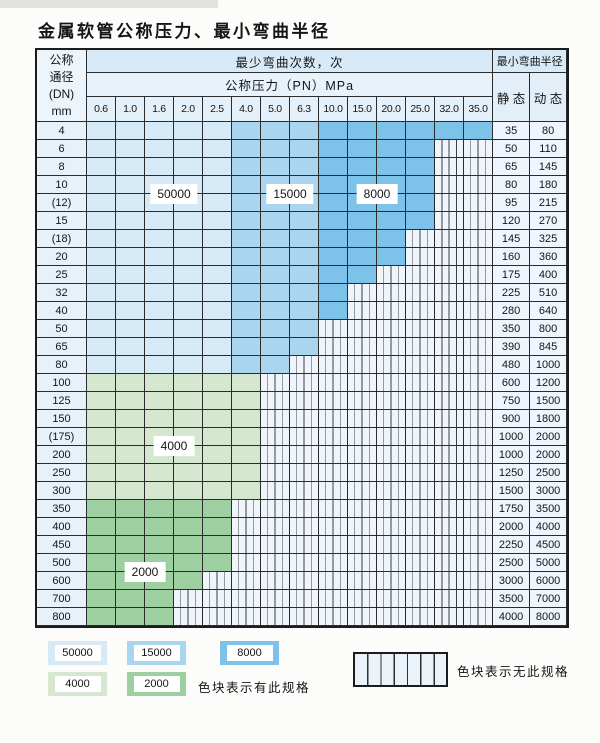  What do you see at coordinates (549, 221) in the screenshot?
I see `dynamic-radius-cell: 270` at bounding box center [549, 221].